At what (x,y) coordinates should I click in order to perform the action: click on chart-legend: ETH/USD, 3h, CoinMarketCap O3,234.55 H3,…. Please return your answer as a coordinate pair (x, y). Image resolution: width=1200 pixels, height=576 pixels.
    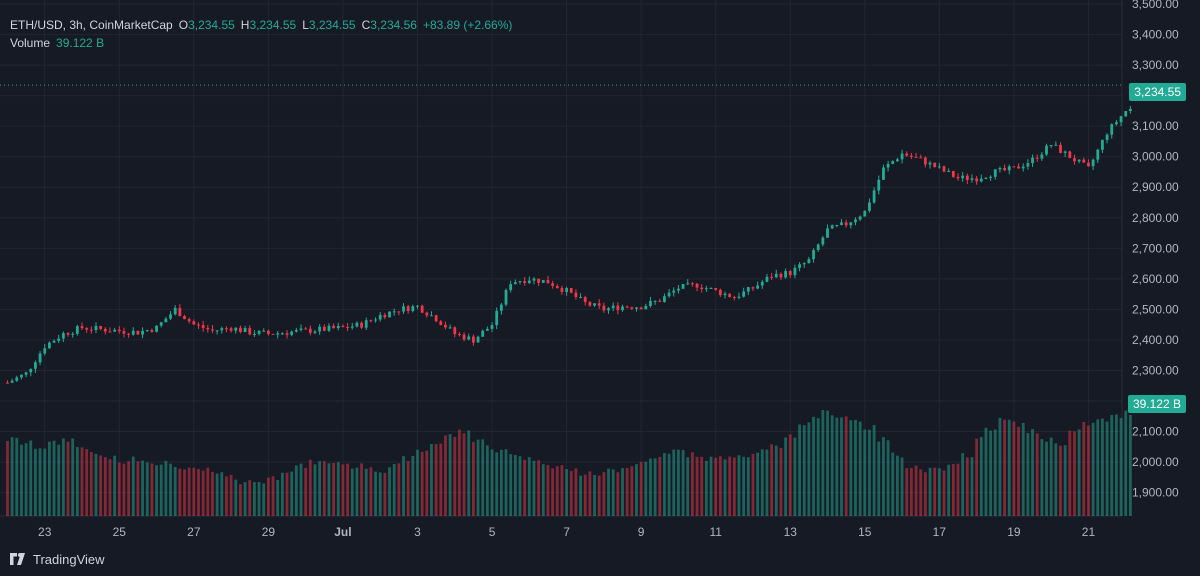
    Looking at the image, I should click on (261, 34).